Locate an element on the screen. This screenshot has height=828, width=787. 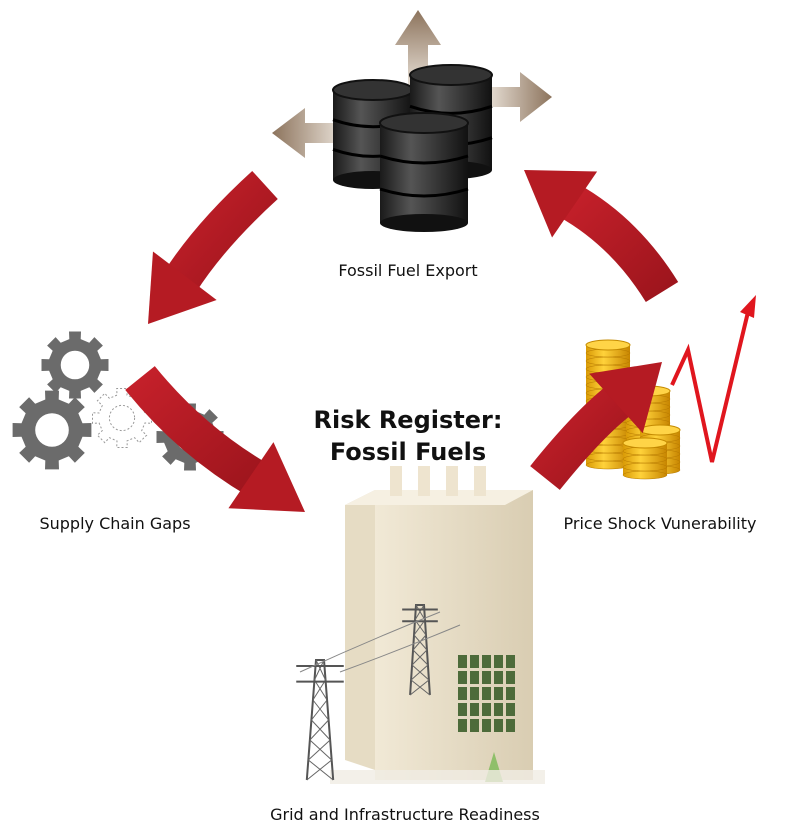
power-building is located at coordinates (437, 625).